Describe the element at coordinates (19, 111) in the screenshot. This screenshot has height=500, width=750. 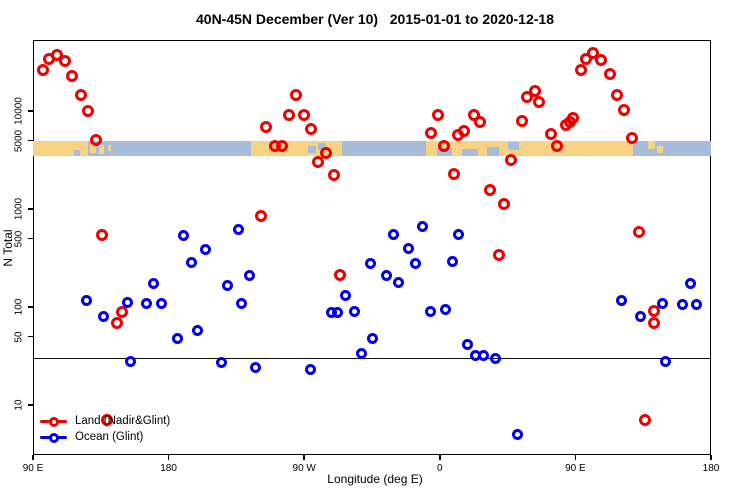
I see `y-tick-label: 10000` at that location.